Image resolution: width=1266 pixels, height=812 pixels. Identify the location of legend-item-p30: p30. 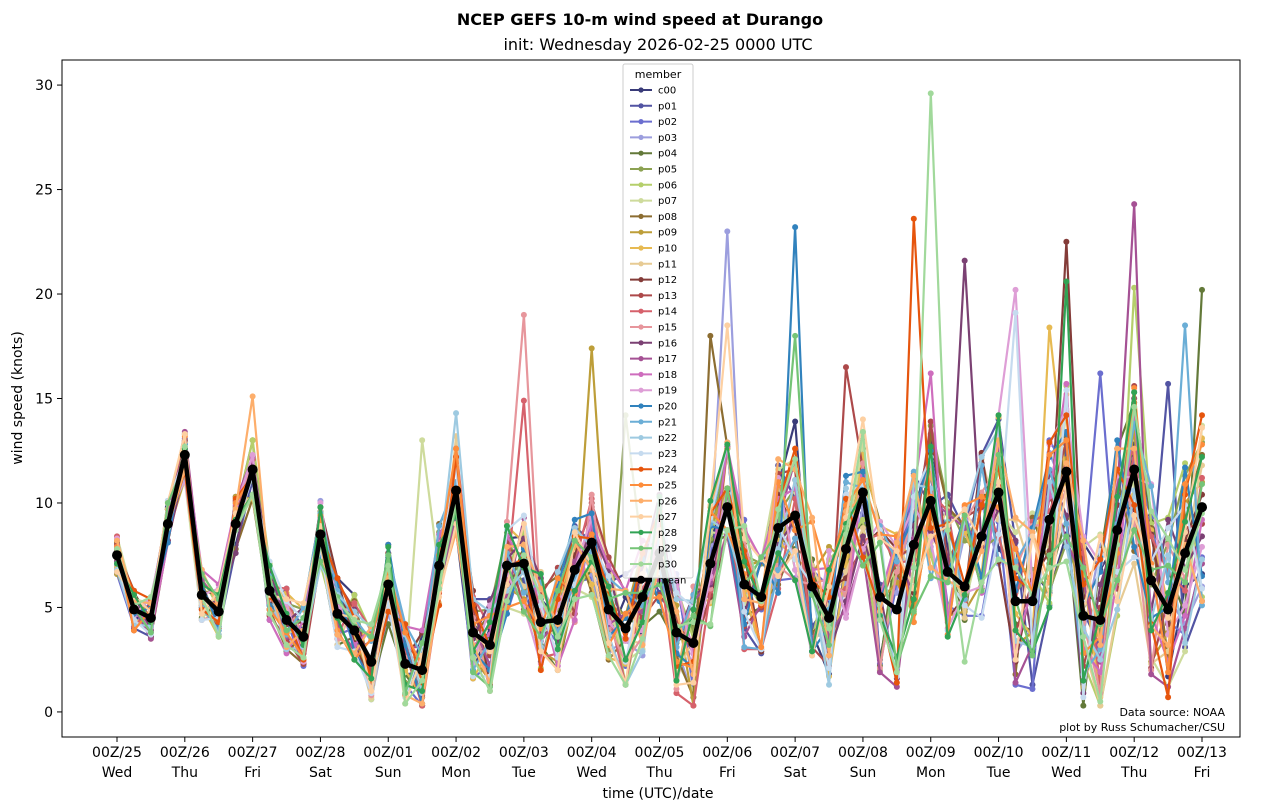
(653, 565).